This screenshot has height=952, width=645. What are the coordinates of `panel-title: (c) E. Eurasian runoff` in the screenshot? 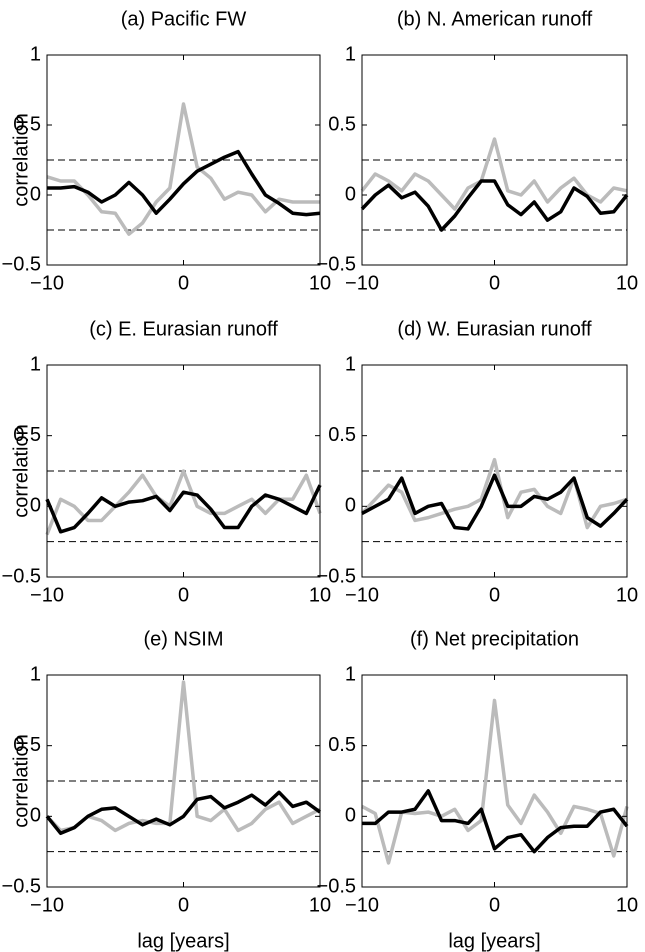 It's located at (183, 329).